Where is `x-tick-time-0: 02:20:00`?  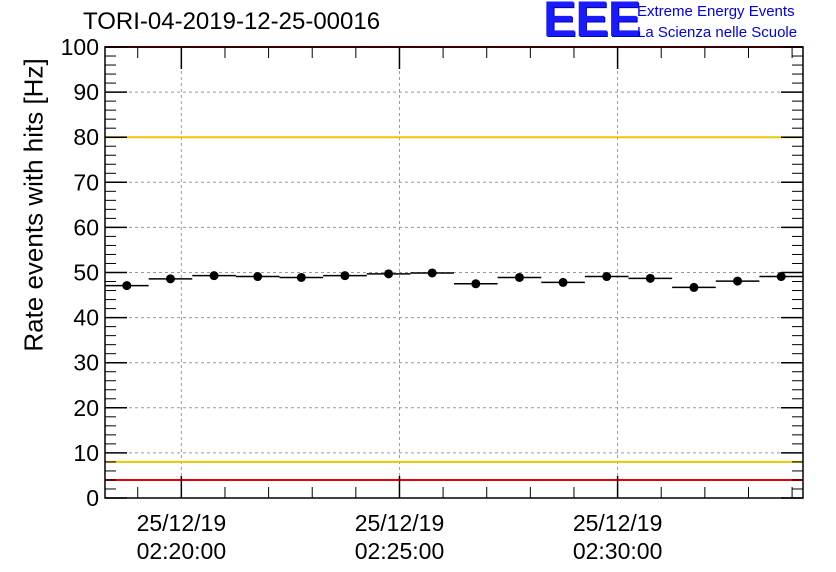 x-tick-time-0: 02:20:00 is located at coordinates (182, 551).